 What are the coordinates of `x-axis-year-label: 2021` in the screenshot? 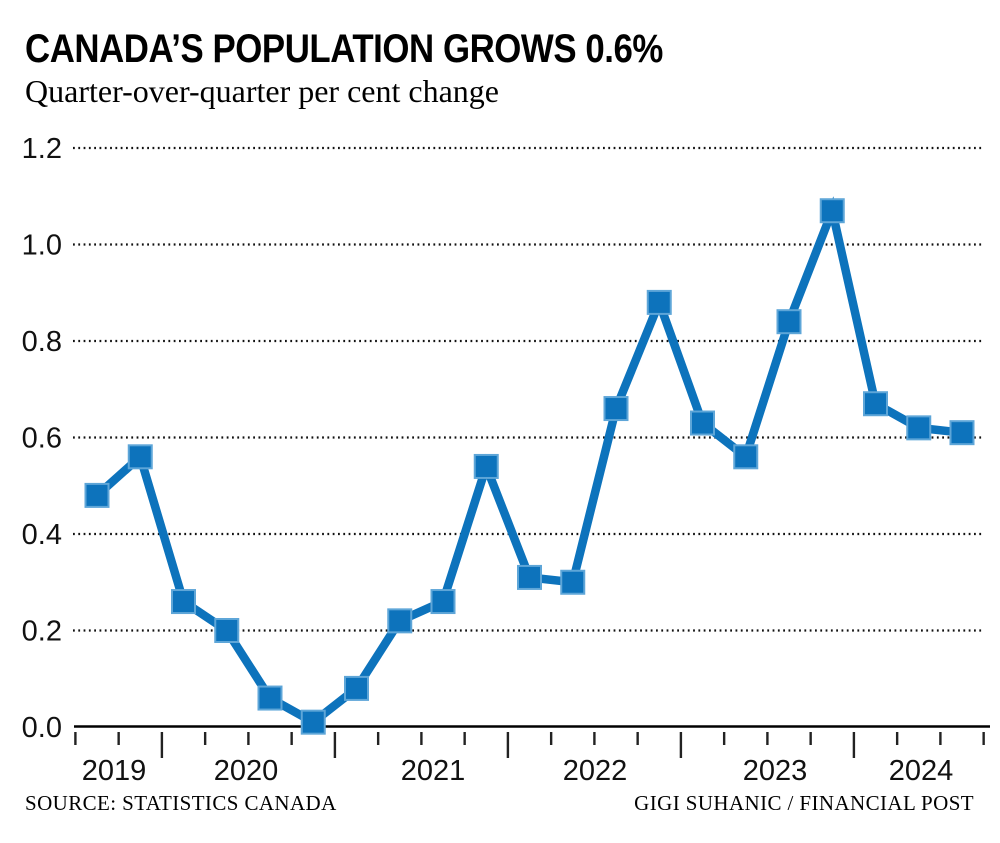 It's located at (433, 771).